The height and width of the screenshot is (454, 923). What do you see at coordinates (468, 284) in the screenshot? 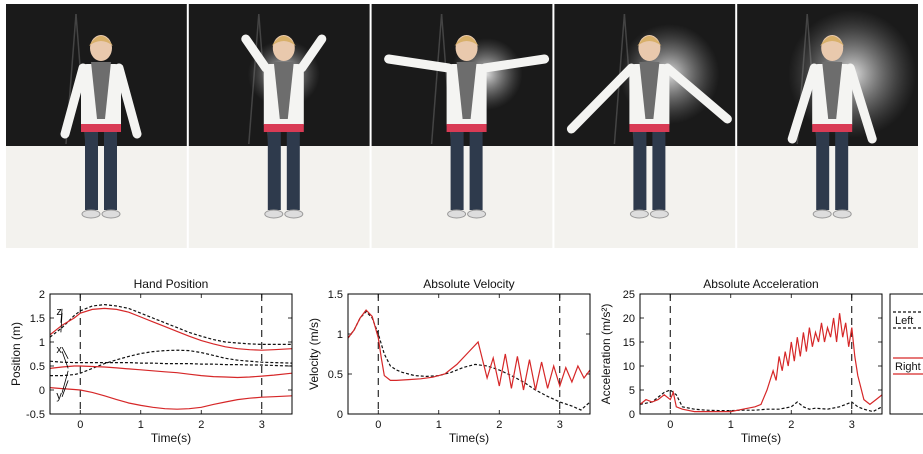
I see `chart-title: Absolute Velocity` at bounding box center [468, 284].